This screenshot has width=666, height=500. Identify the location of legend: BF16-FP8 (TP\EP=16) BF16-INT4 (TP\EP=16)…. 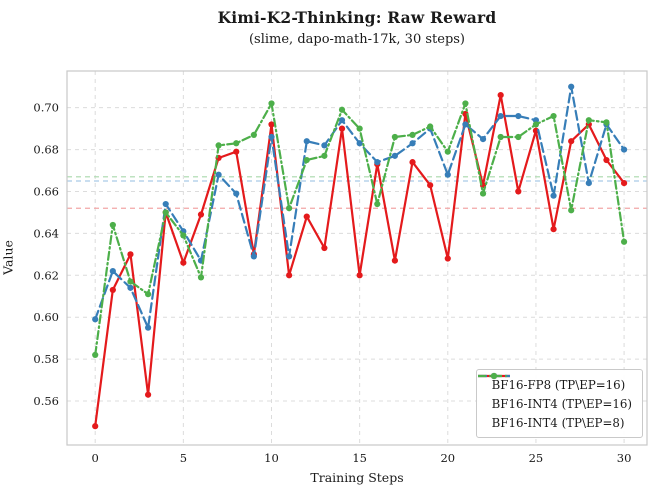
(559, 403).